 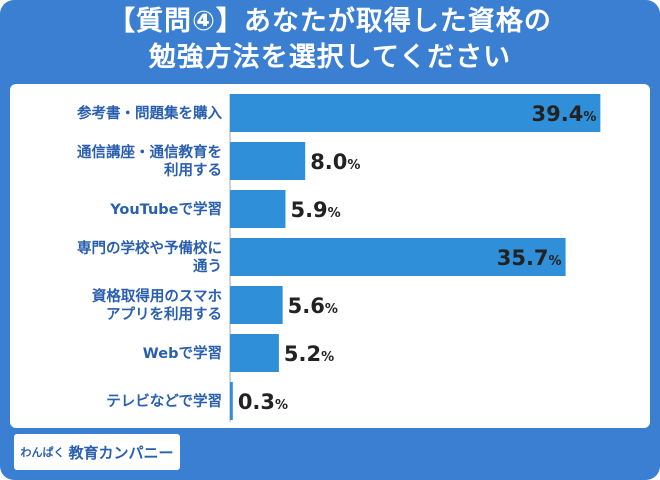 I want to click on logo-prefix: わんぱく, so click(x=42, y=452).